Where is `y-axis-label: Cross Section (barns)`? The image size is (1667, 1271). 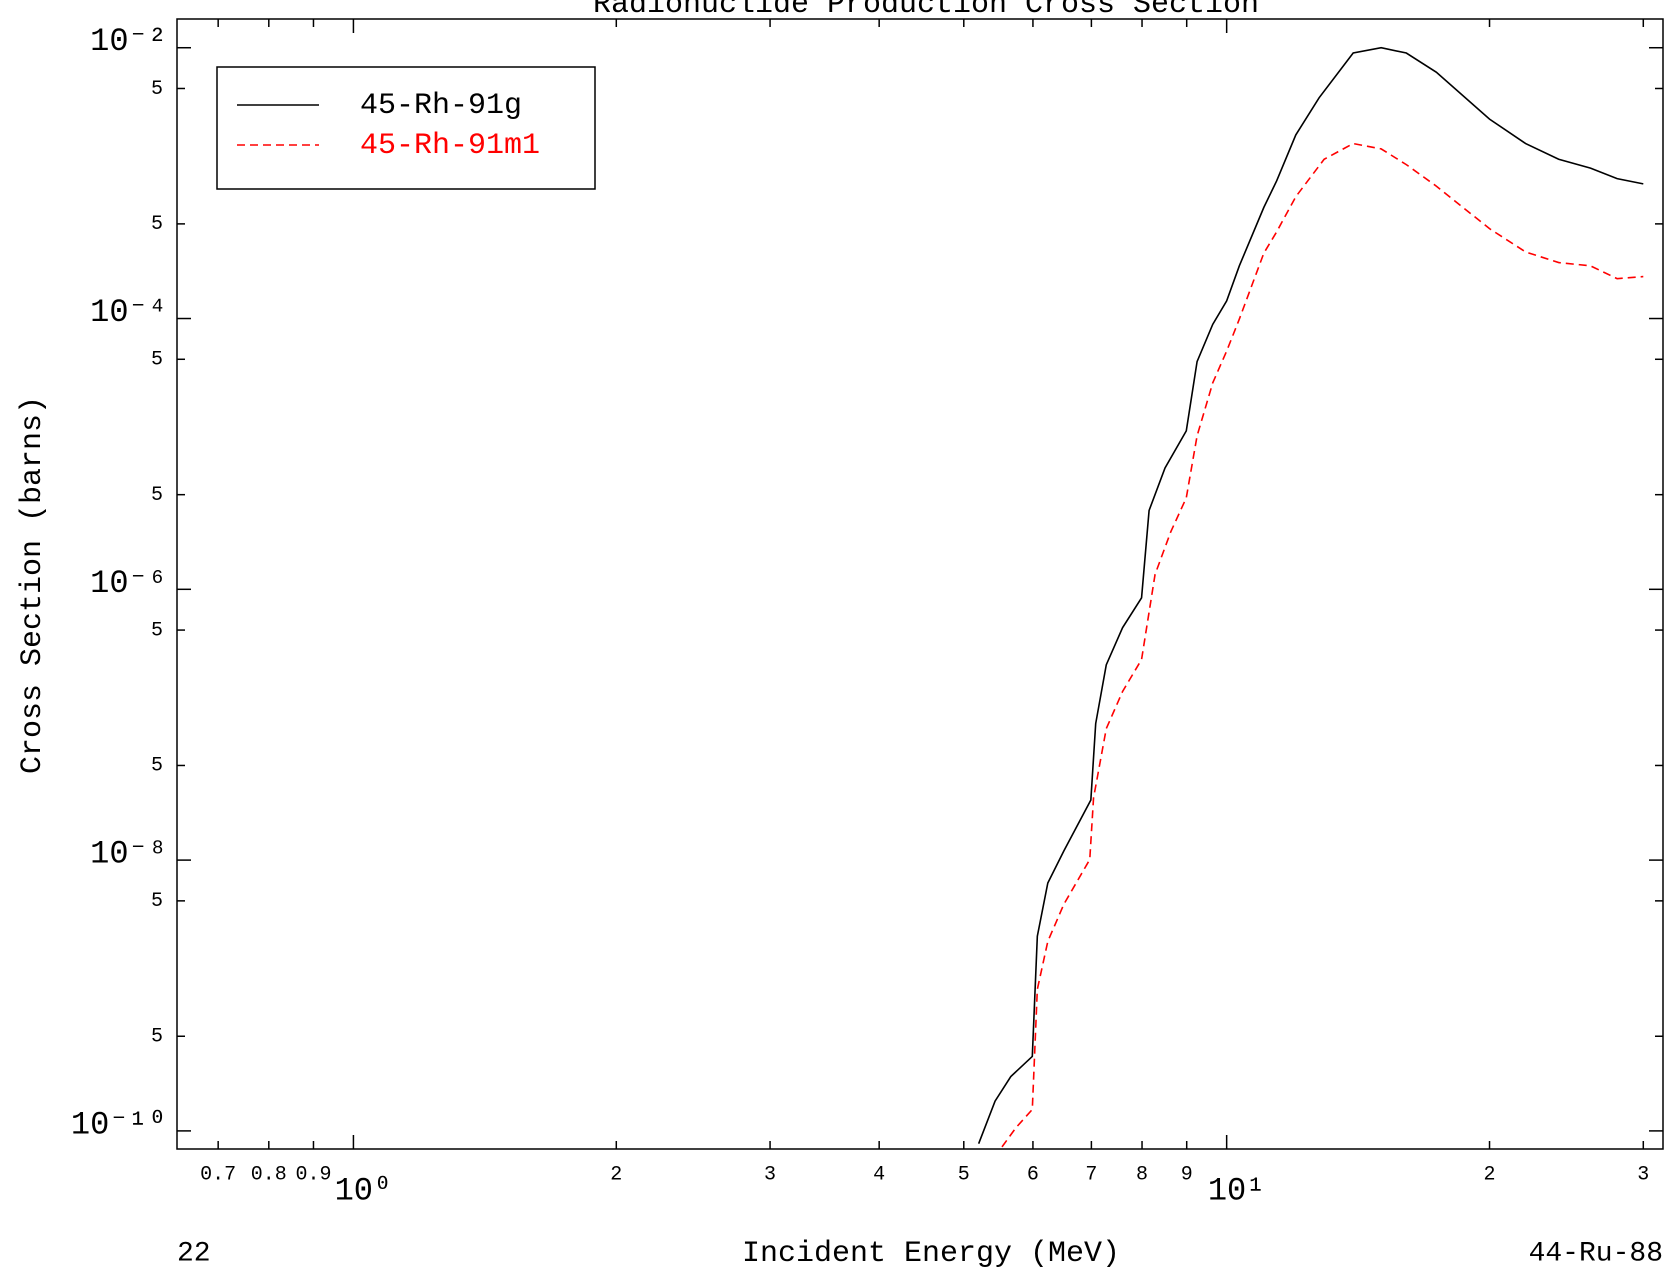
y-axis-label: Cross Section (barns) is located at coordinates (33, 585).